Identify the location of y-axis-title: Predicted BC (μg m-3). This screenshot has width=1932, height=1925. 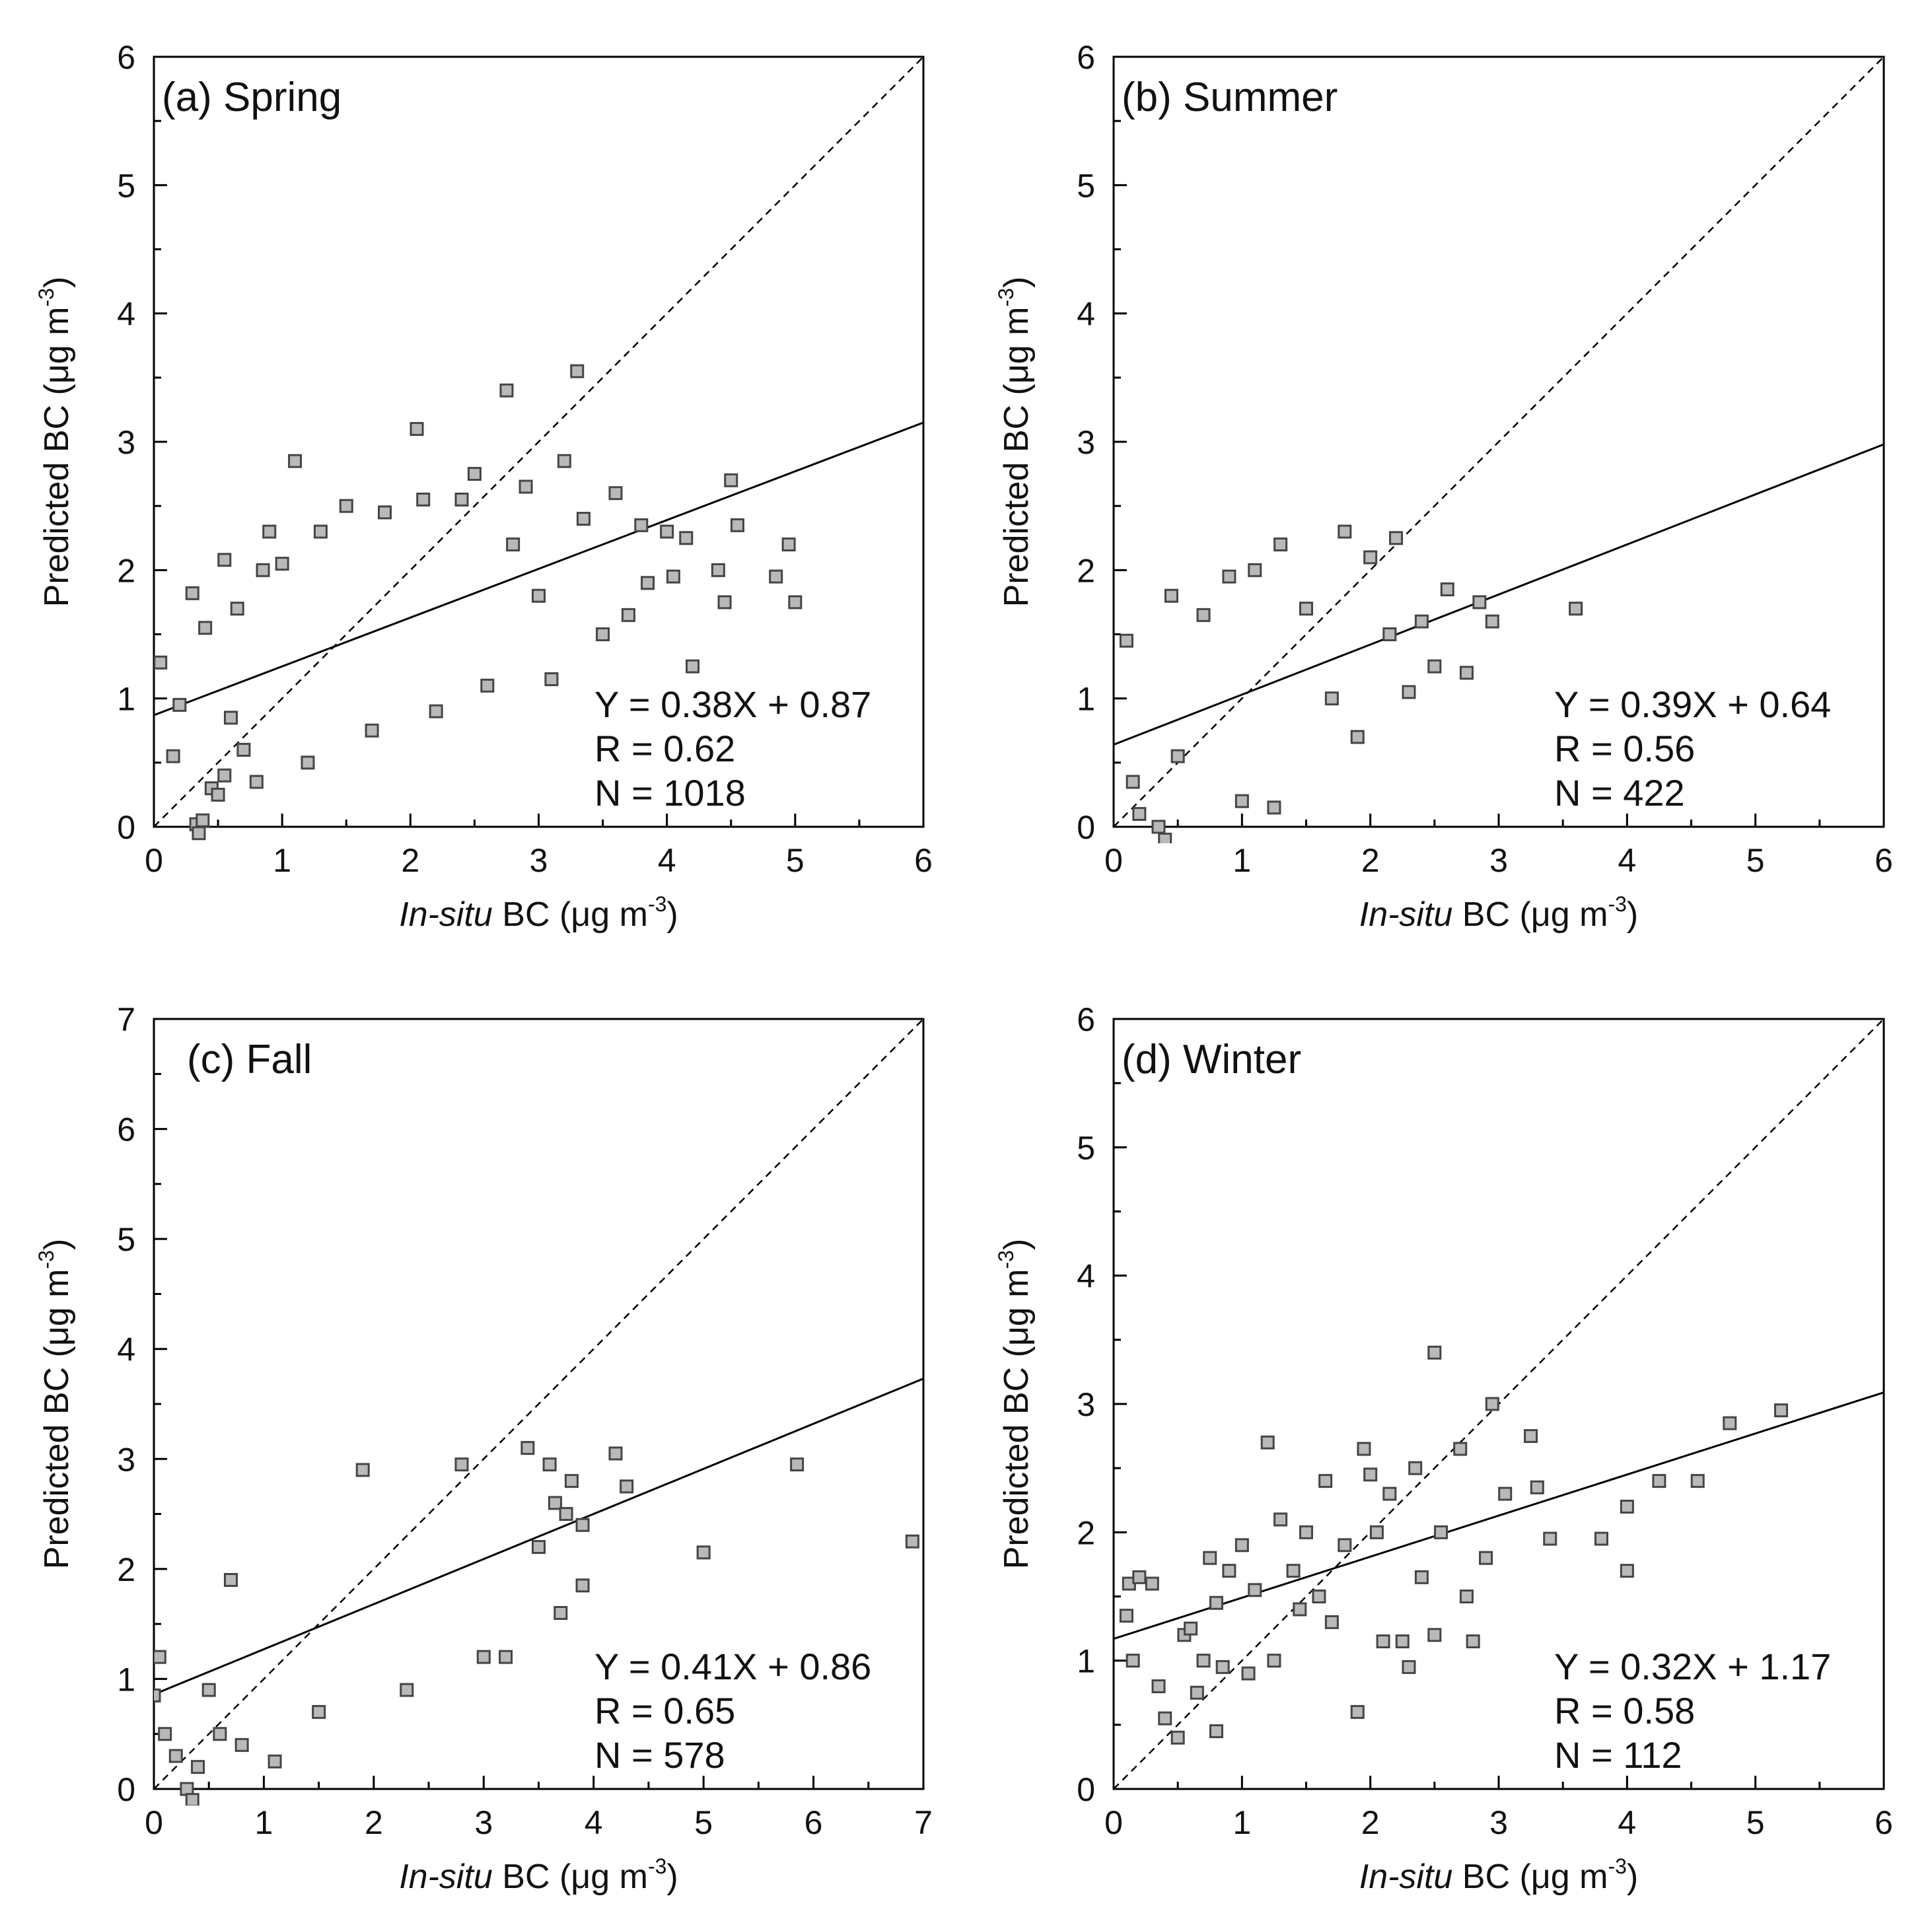
(55, 442).